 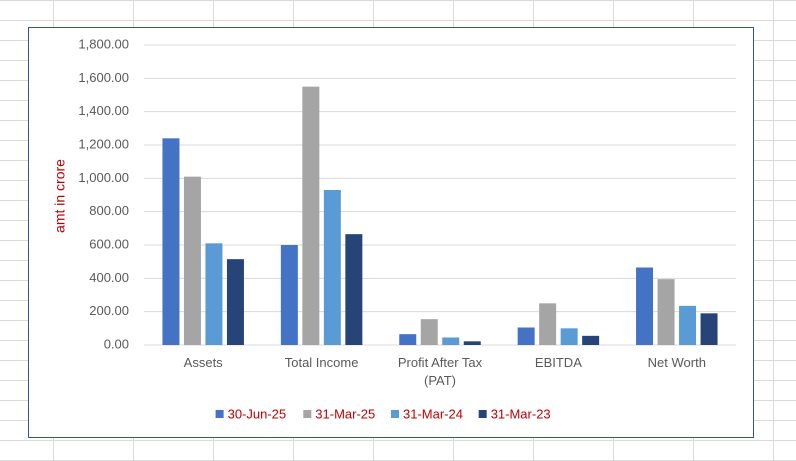 I want to click on x-tick-label: Assets, so click(x=203, y=362).